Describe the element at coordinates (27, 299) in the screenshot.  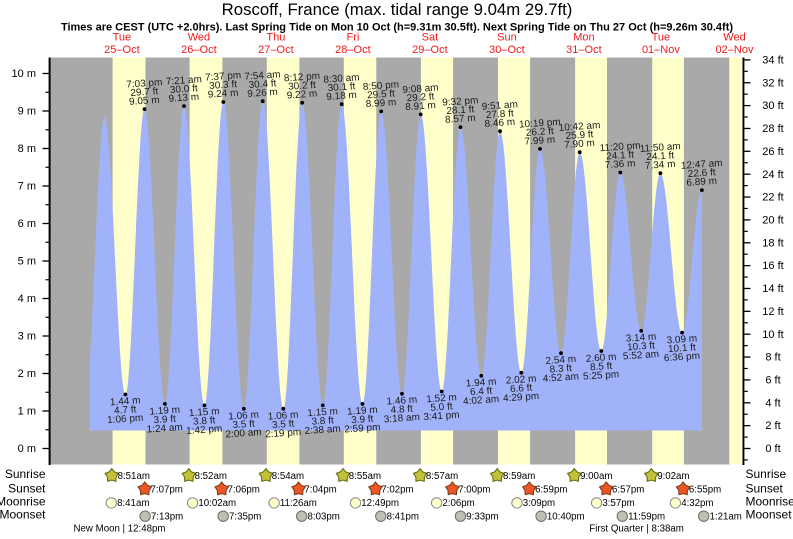
I see `svg-text: 4 m` at that location.